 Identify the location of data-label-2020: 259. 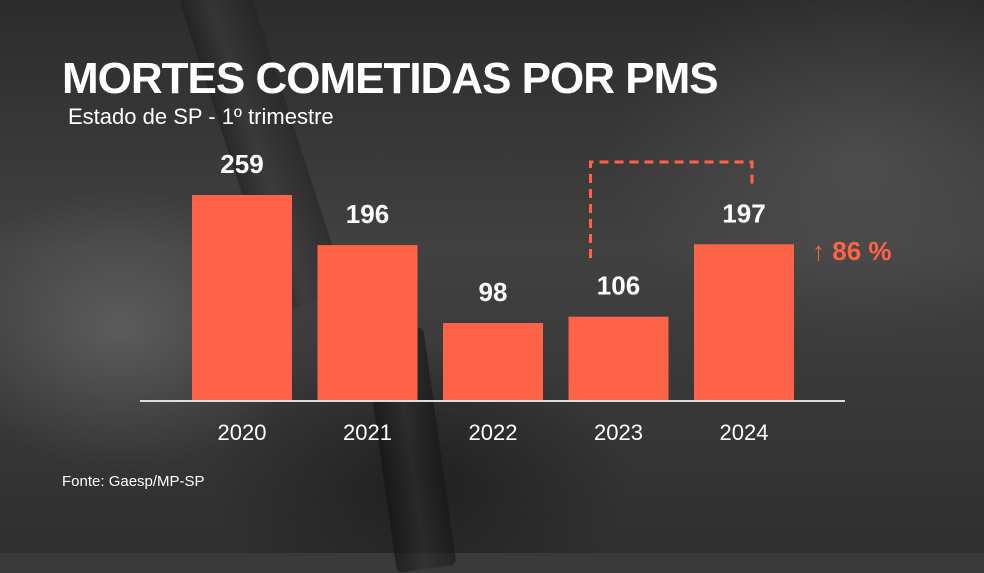
(241, 164).